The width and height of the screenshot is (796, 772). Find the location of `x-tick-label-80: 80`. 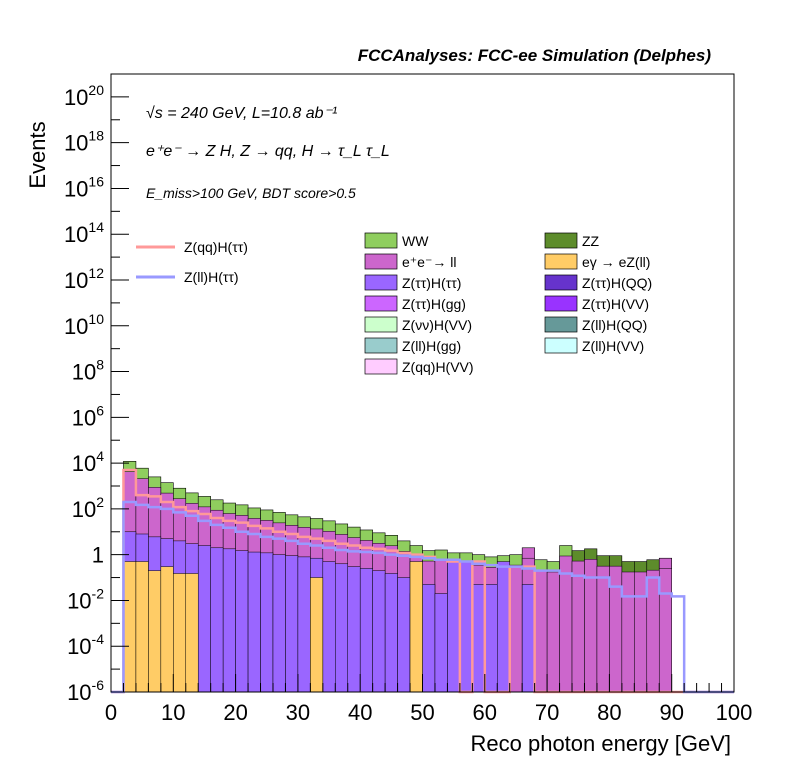

x-tick-label-80: 80 is located at coordinates (609, 712).